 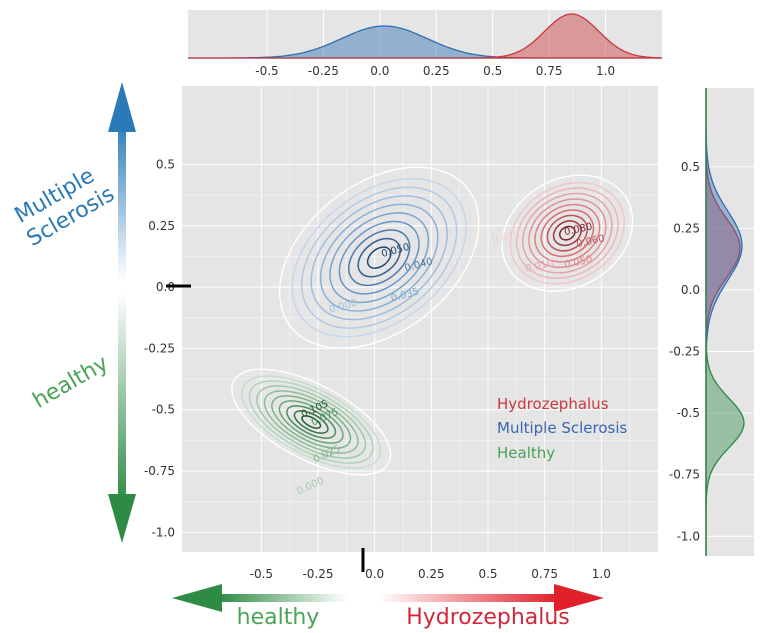 I want to click on y-tick-label: 0.0, so click(x=165, y=287).